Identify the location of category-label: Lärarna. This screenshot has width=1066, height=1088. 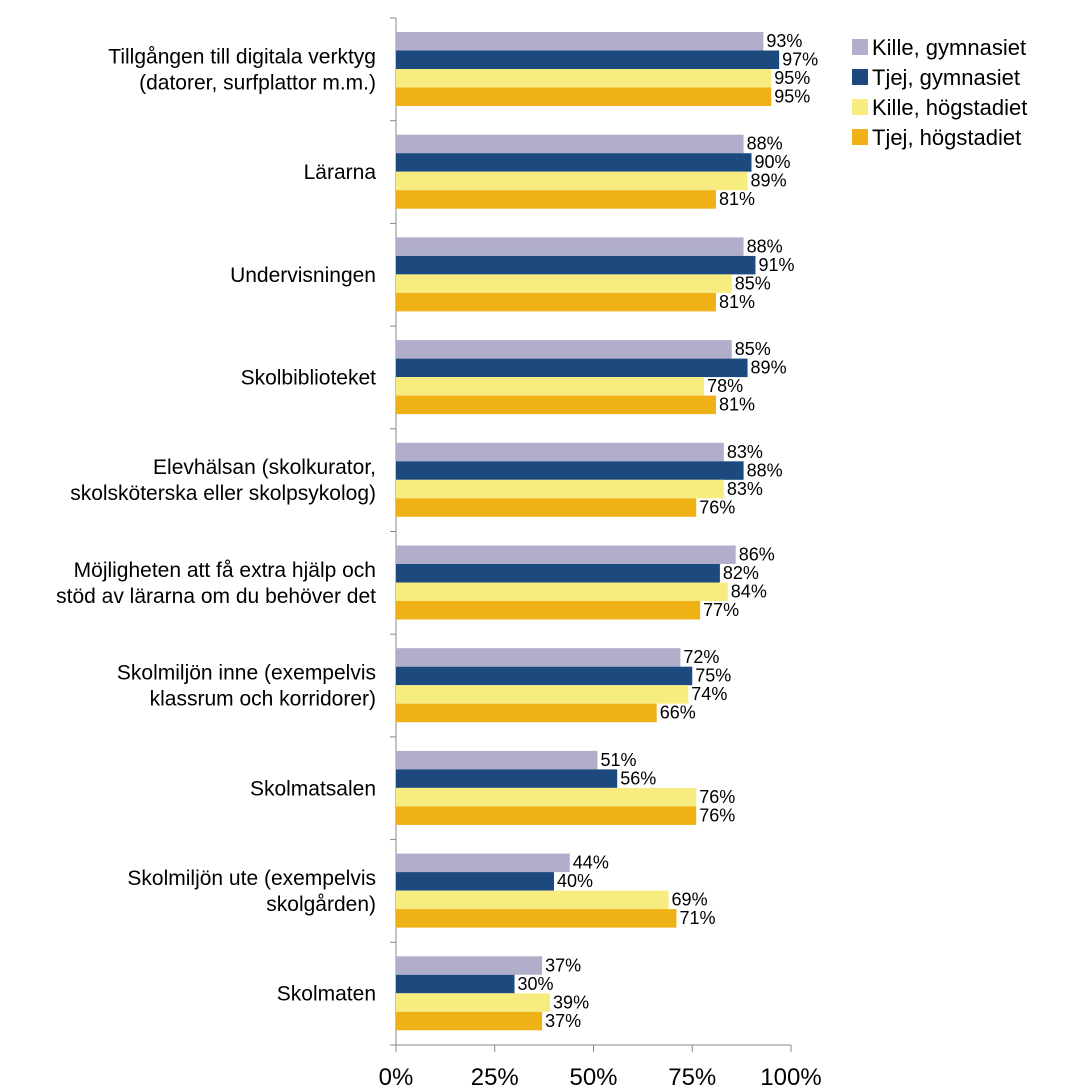
(340, 172).